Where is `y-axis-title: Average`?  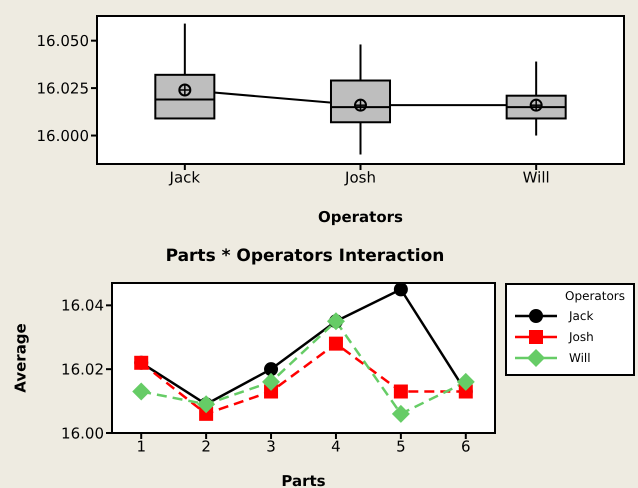
y-axis-title: Average is located at coordinates (20, 358).